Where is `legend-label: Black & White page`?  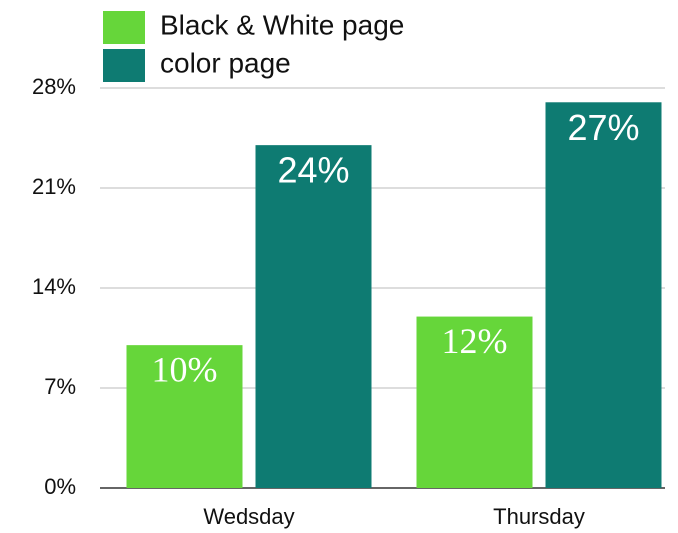
legend-label: Black & White page is located at coordinates (282, 24).